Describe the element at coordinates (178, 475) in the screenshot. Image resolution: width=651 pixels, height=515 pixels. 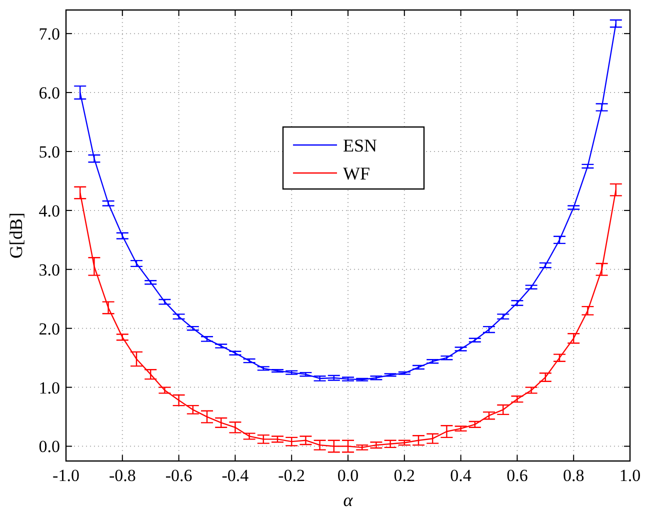
I see `x-tick-label: -0.6` at that location.